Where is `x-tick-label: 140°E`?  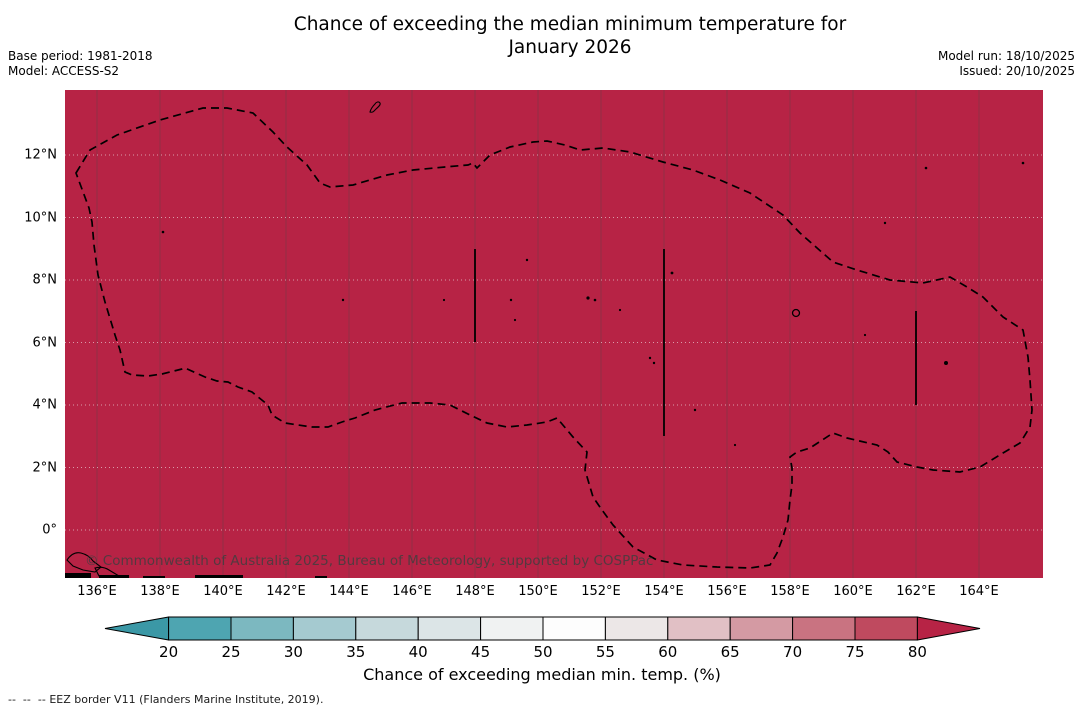
x-tick-label: 140°E is located at coordinates (223, 591).